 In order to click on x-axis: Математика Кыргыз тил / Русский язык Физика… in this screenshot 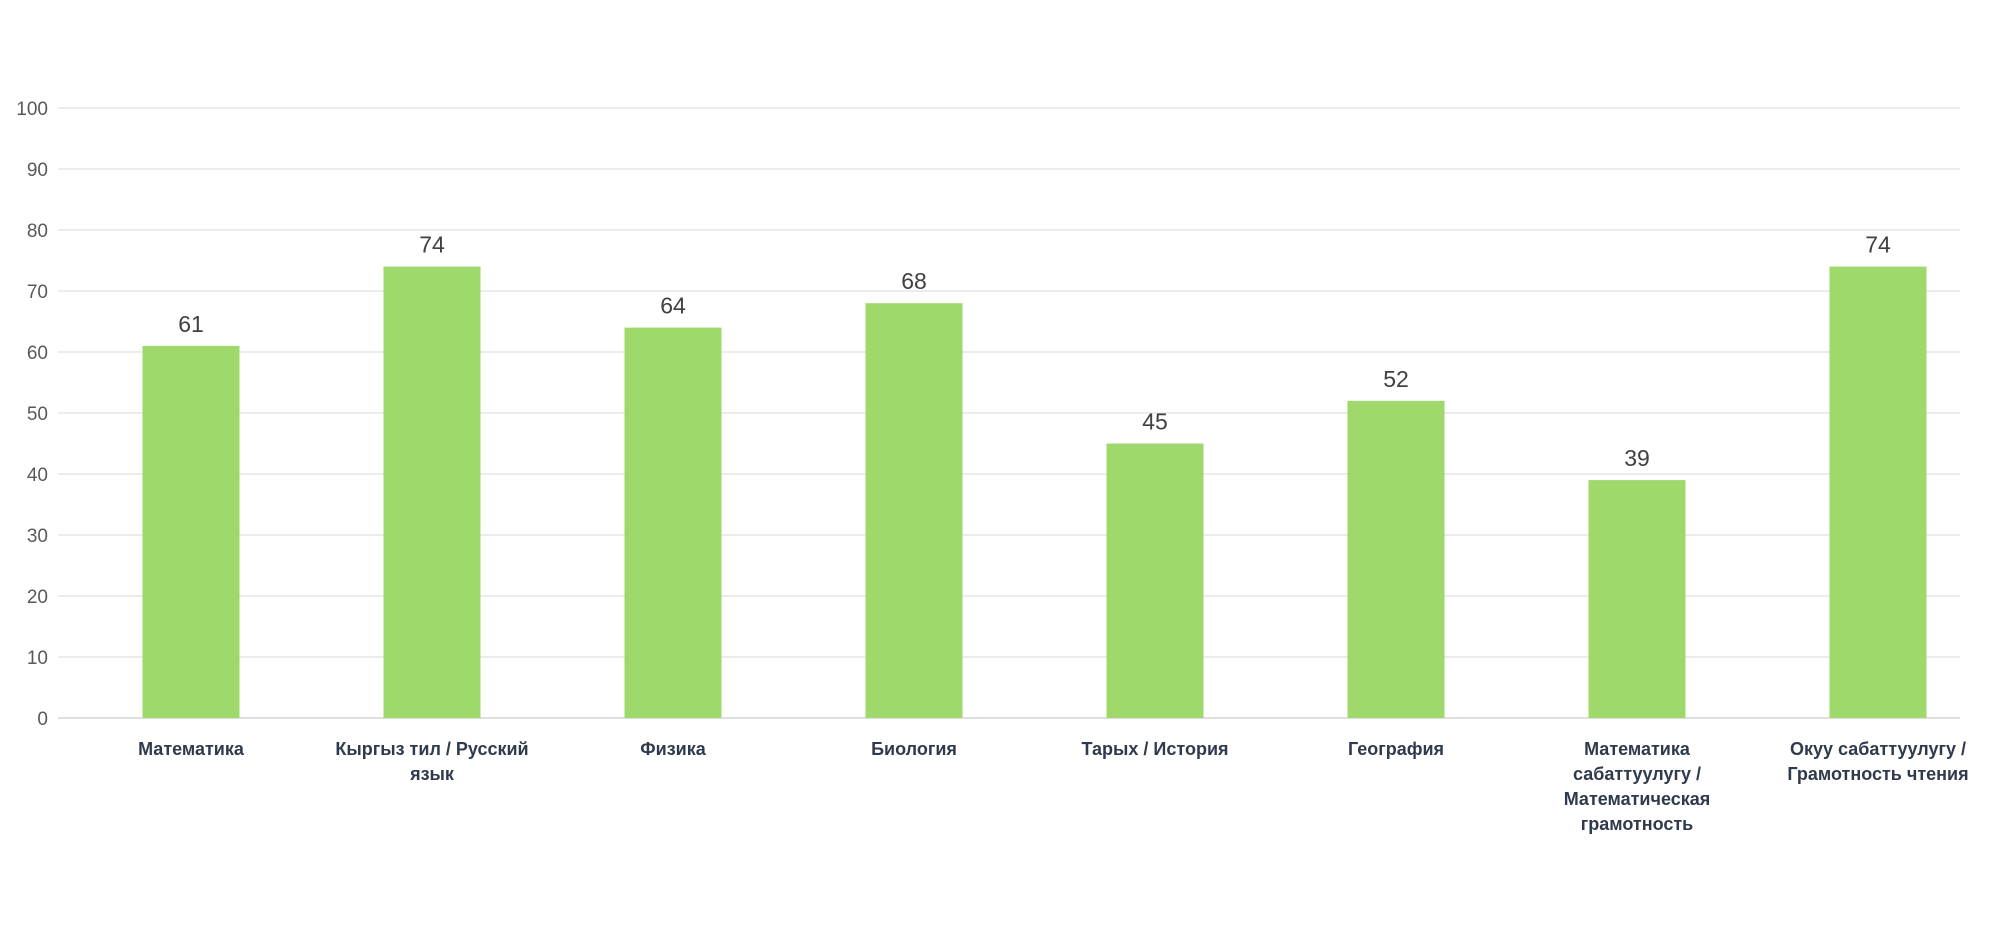, I will do `click(1053, 786)`.